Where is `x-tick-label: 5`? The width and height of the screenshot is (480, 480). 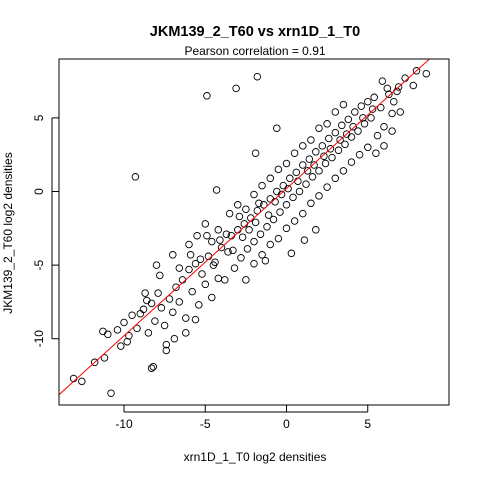
x-tick-label: 5 is located at coordinates (367, 424).